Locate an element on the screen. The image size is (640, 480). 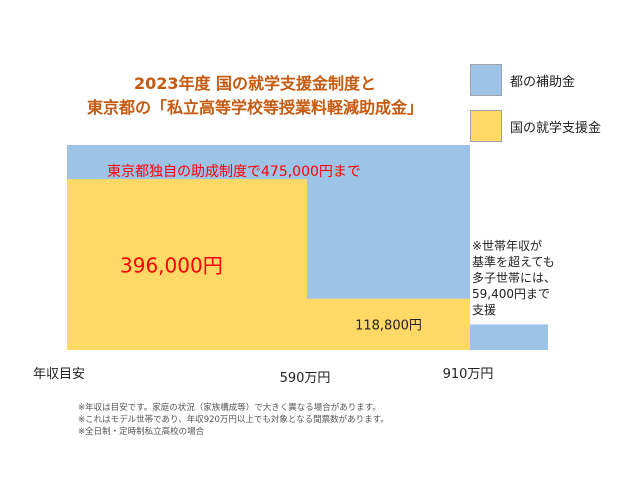
legend: 都の補助金 国の就学支援金 is located at coordinates (535, 106).